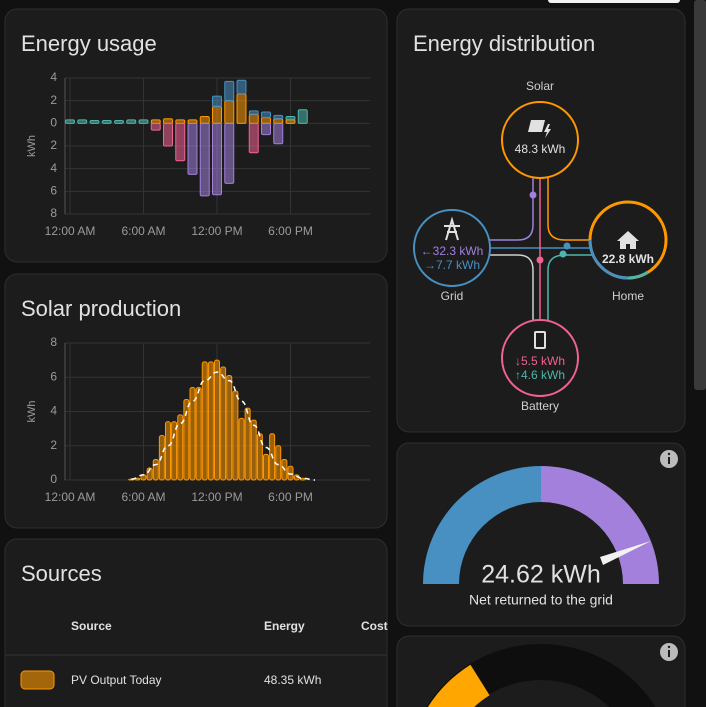  I want to click on scrollbar, so click(700, 195).